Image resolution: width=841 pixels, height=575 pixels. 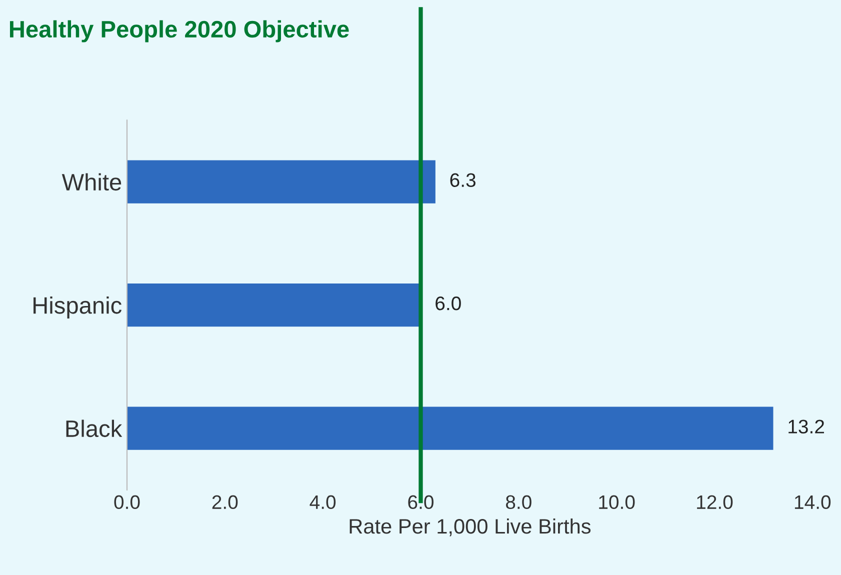 I want to click on x-tick-label: 14.0, so click(x=812, y=502).